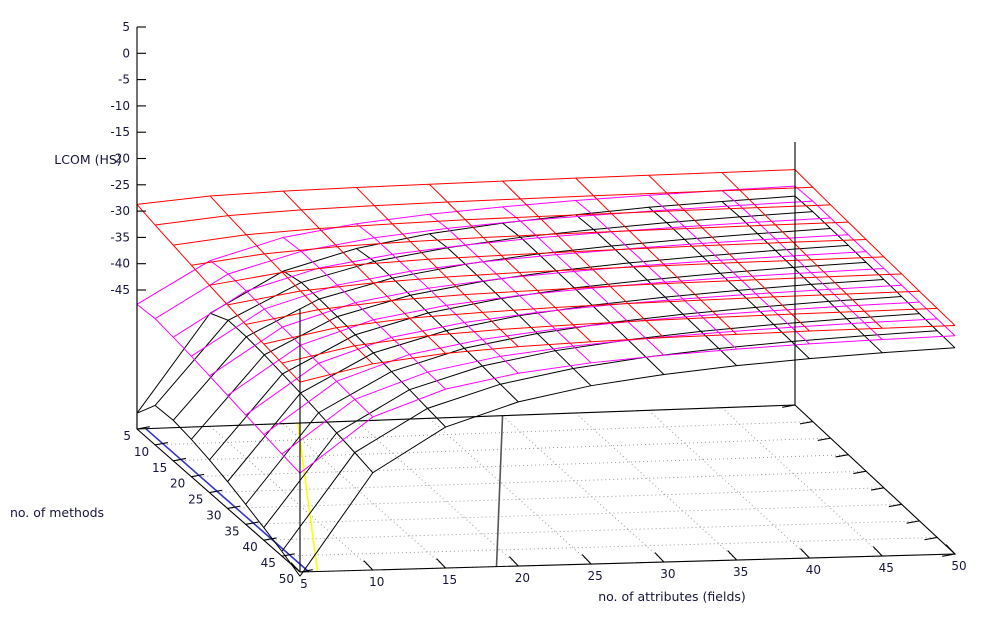 Image resolution: width=1008 pixels, height=617 pixels. Describe the element at coordinates (249, 547) in the screenshot. I see `y-tick-label: 40` at that location.